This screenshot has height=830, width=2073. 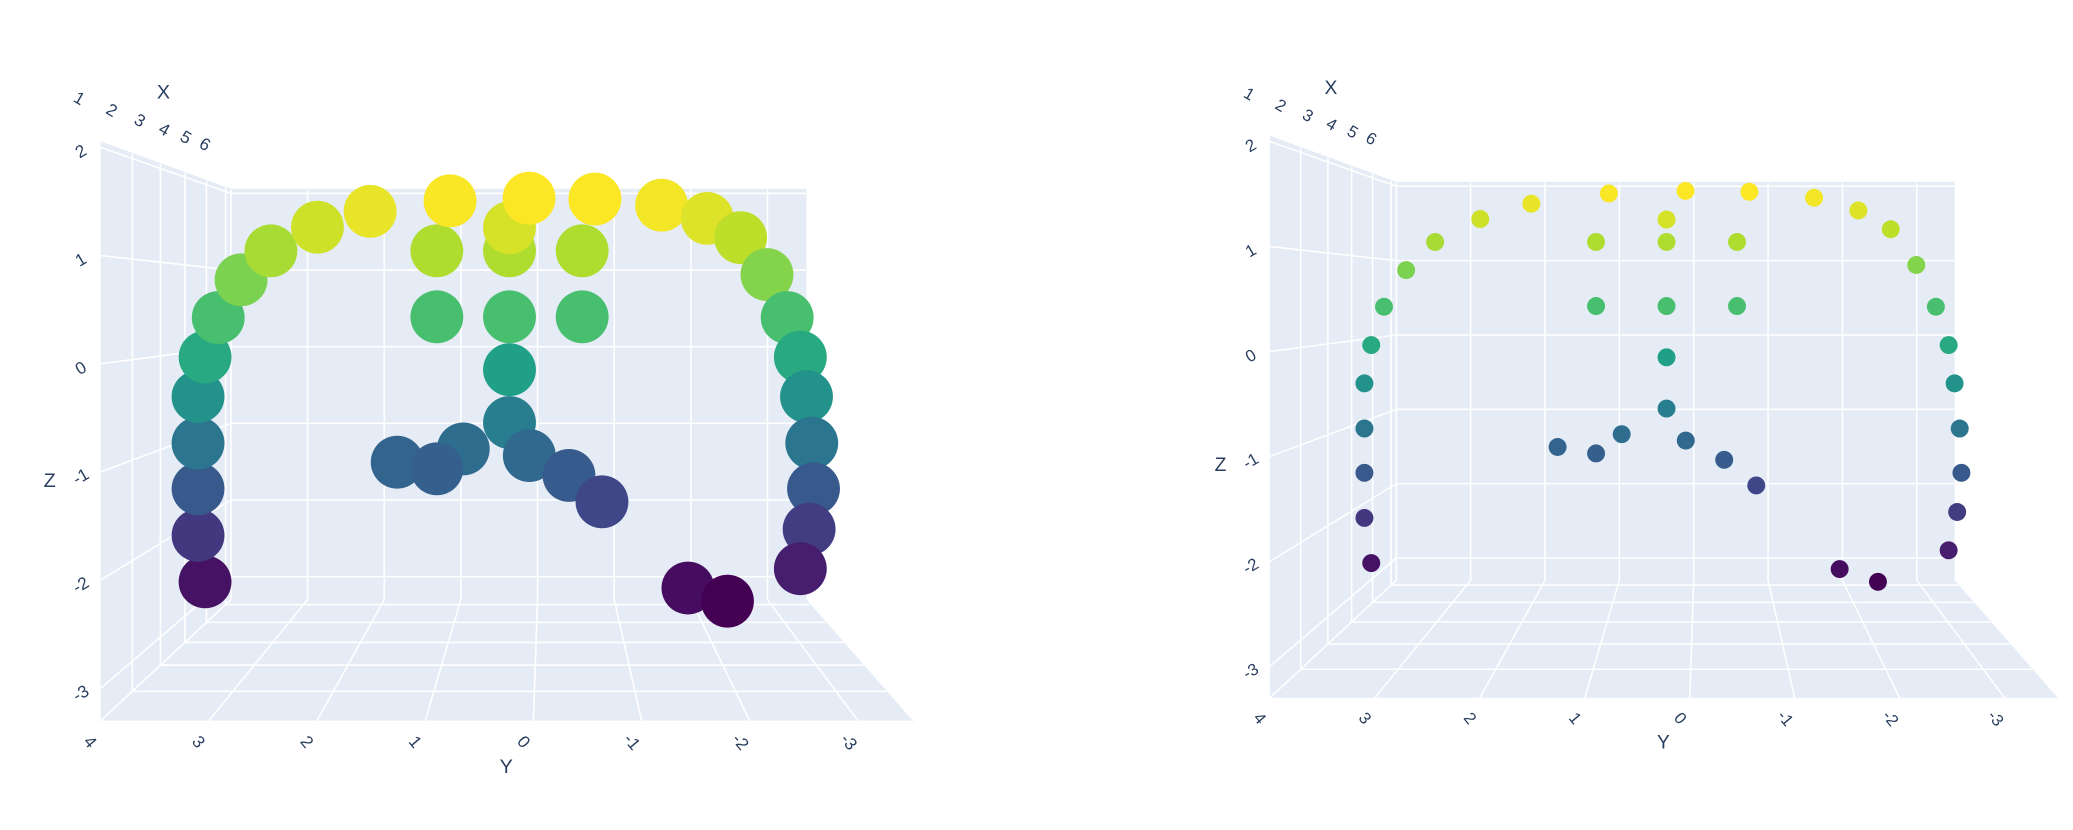 I want to click on x-tick-label: 2, so click(x=1281, y=105).